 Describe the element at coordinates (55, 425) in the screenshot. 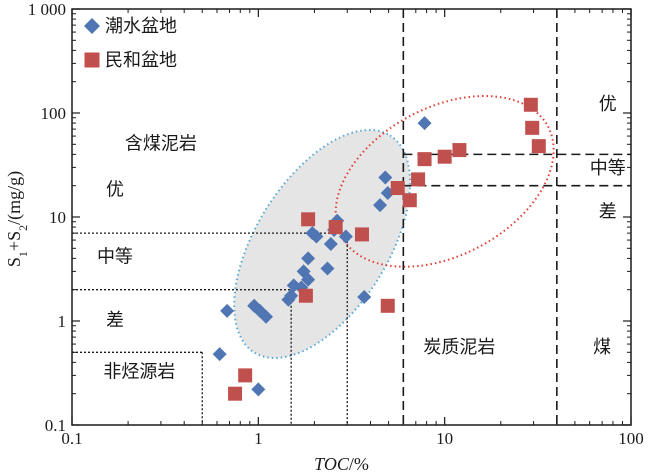

I see `y-tick-label: 0.1` at that location.